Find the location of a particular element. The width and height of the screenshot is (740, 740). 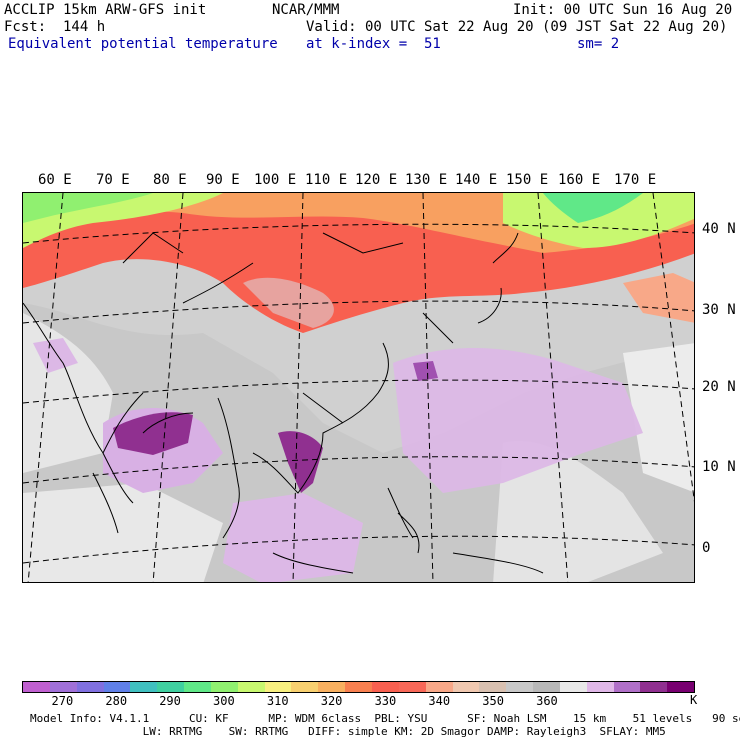

forecast-hour: Fcst: 144 h is located at coordinates (55, 27).